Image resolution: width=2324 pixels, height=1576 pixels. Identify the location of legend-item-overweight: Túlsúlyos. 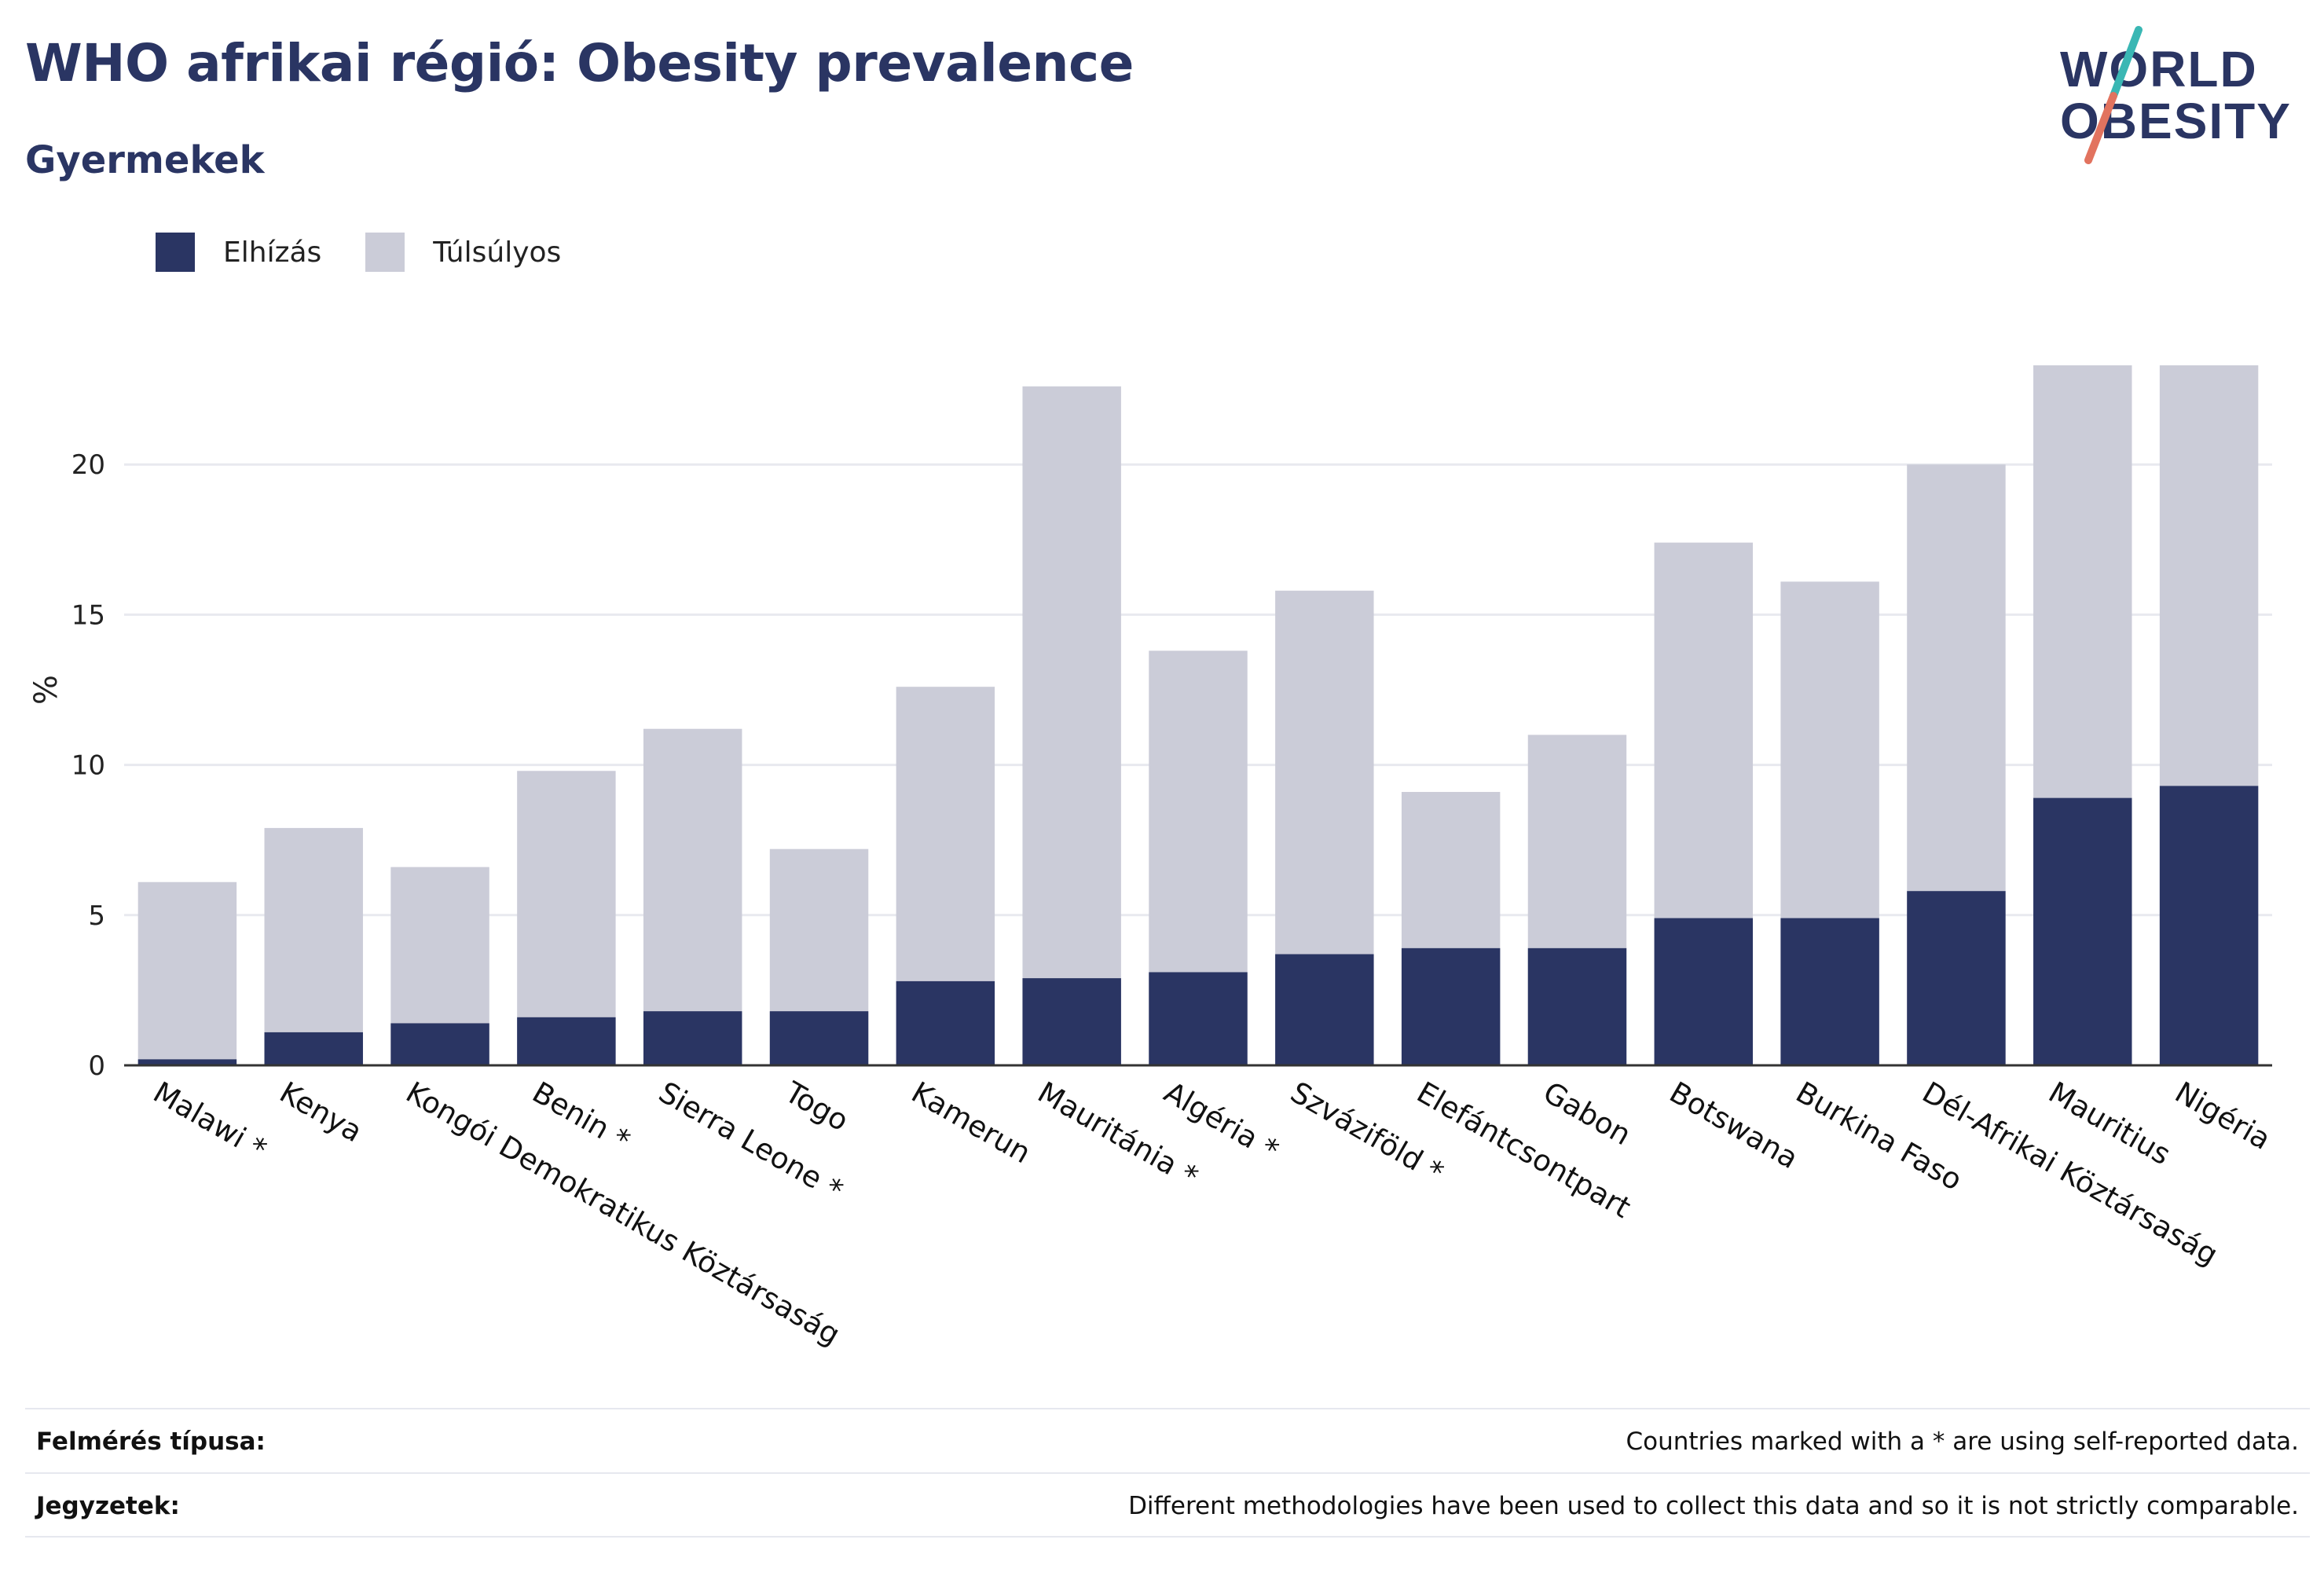
(463, 252).